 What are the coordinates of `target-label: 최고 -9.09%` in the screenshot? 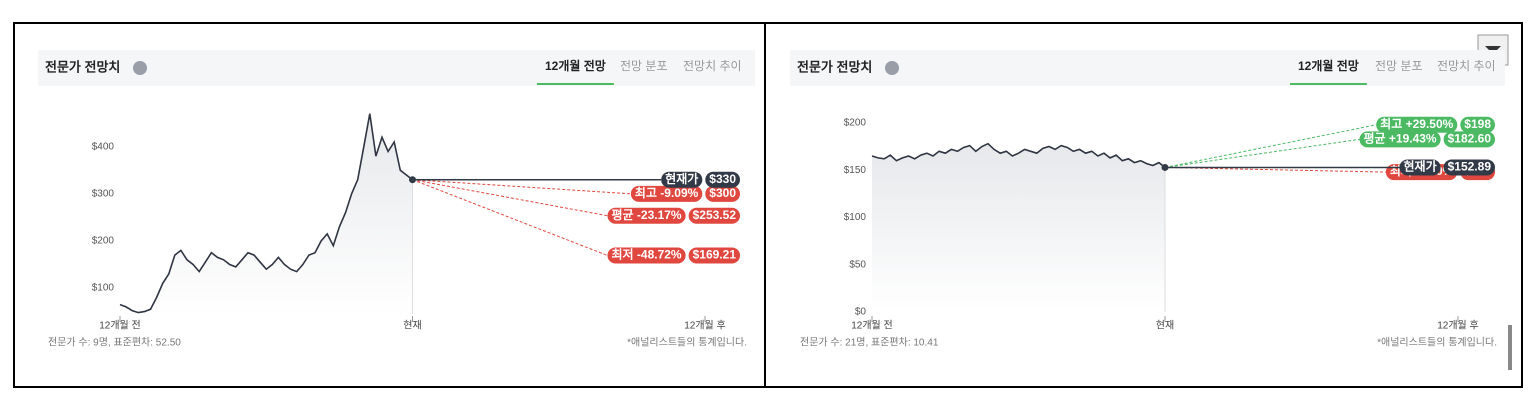 It's located at (667, 192).